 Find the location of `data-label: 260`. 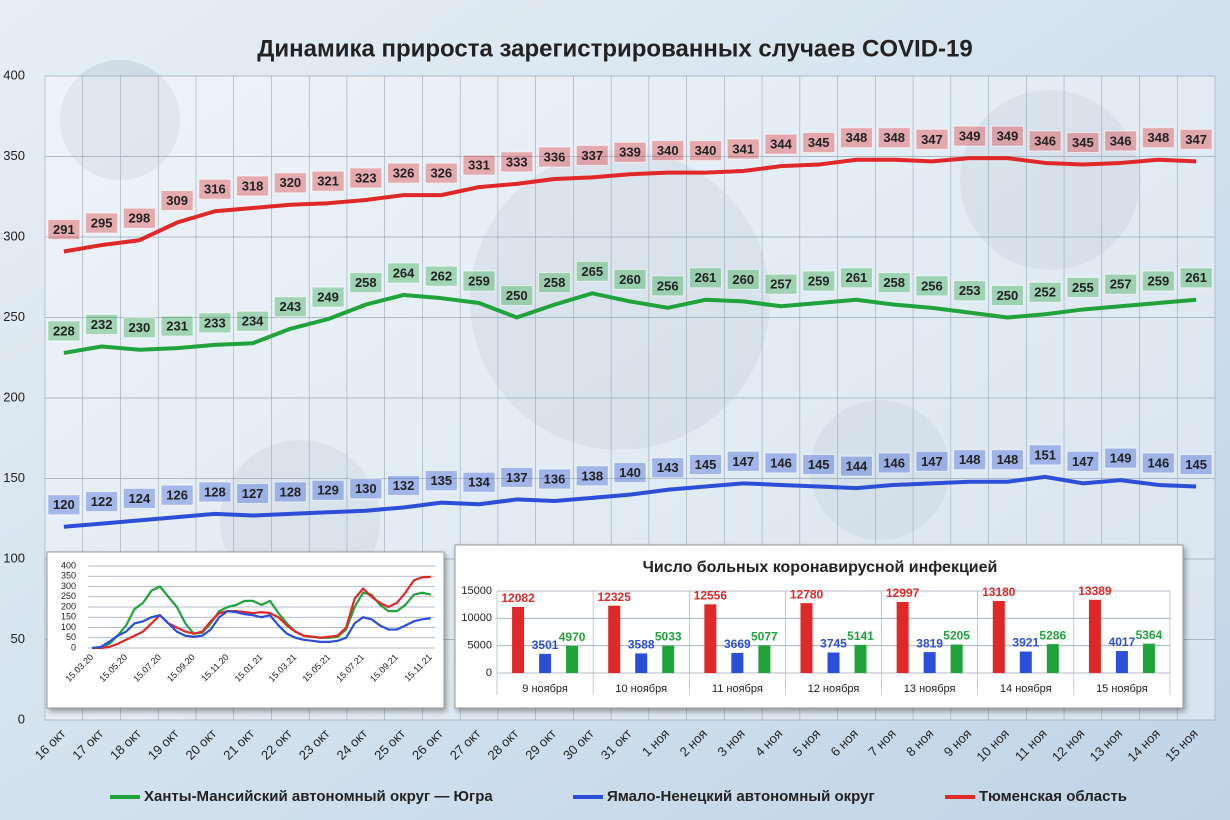

data-label: 260 is located at coordinates (630, 279).